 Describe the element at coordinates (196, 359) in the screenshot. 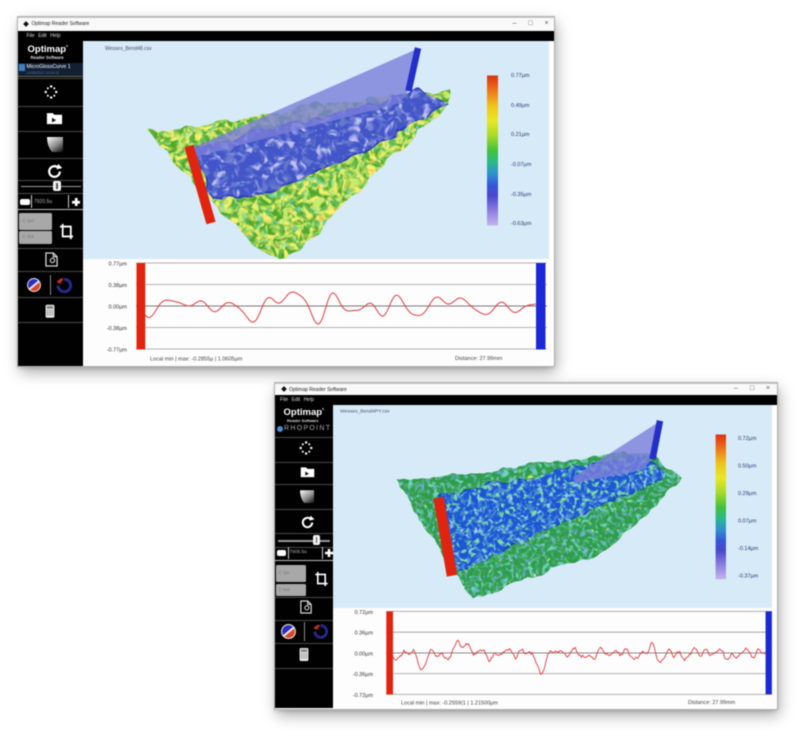

I see `svg-text:Local min | max: -0.2855µ | 1: Local min | max: -0.2855µ | 1.0605µm` at that location.